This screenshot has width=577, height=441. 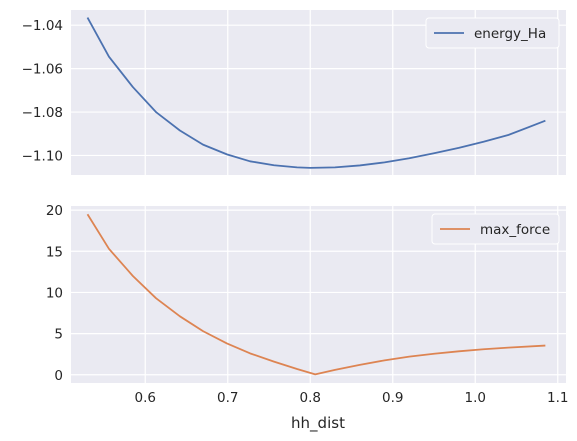 I want to click on force-y-tick-label: 5, so click(x=58, y=335).